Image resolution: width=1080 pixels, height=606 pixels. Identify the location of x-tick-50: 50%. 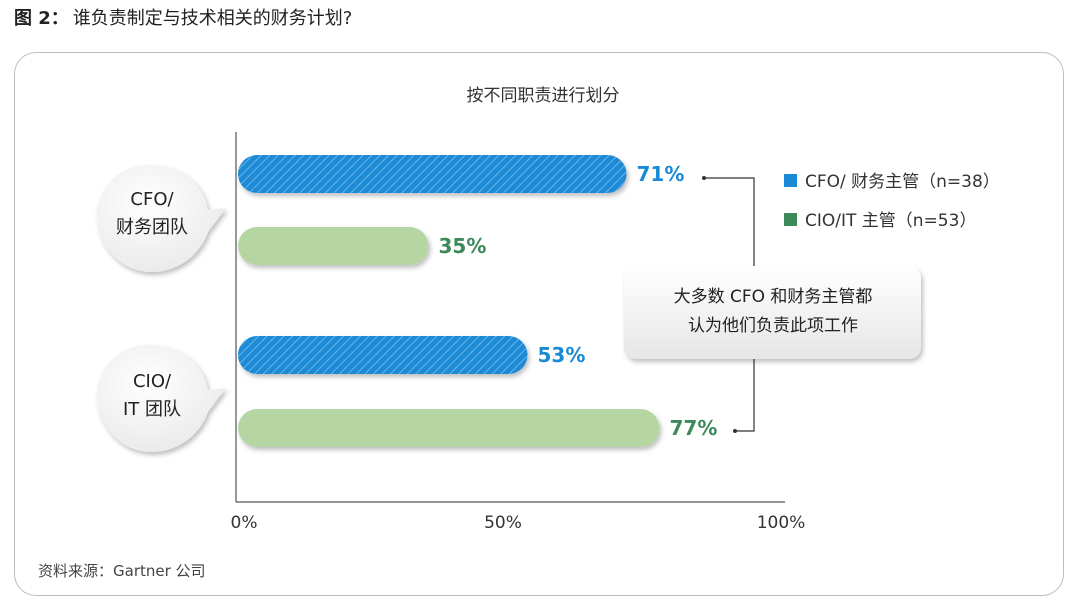
(503, 523).